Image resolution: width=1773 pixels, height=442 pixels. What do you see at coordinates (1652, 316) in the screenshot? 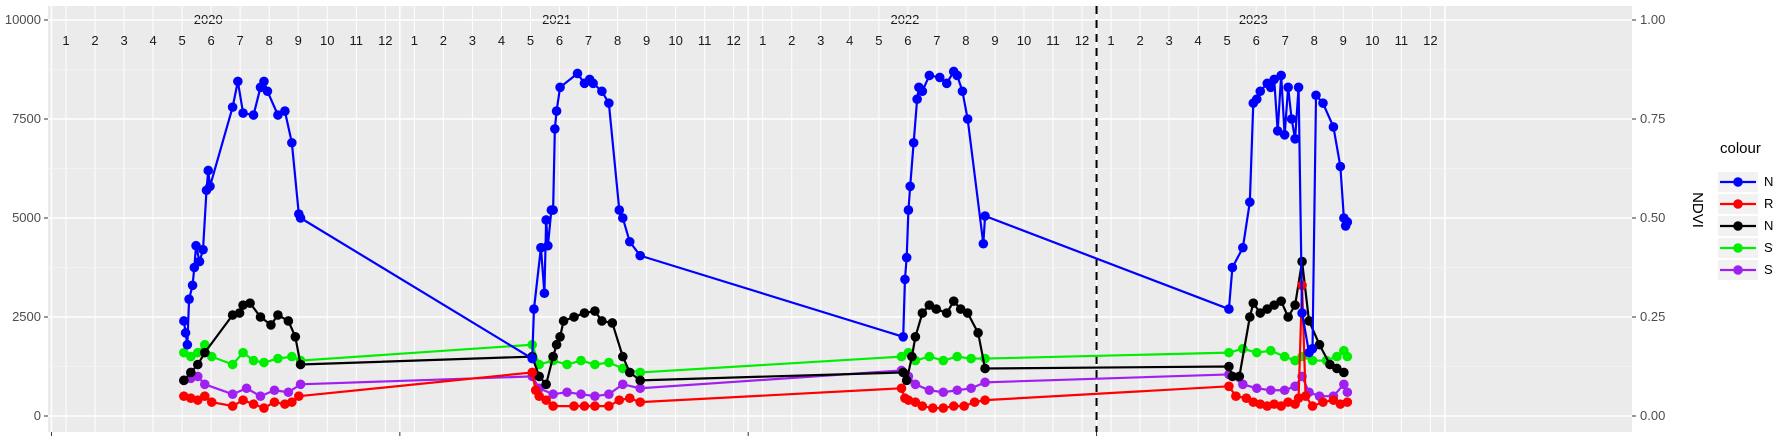
I see `y2-tick-label: 0.25` at bounding box center [1652, 316].